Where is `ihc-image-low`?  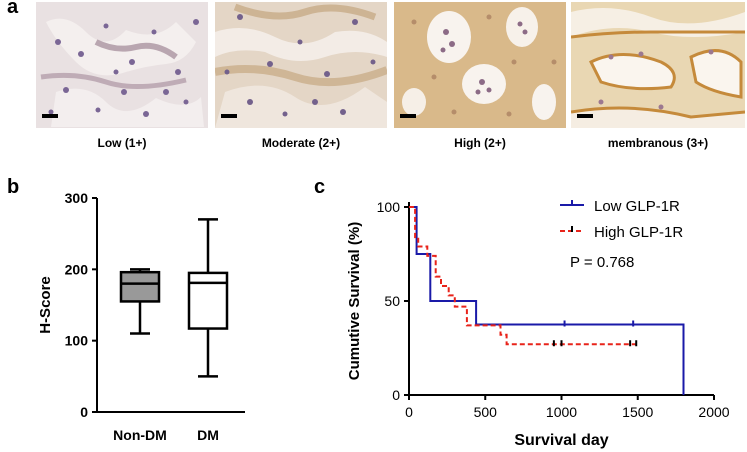 ihc-image-low is located at coordinates (122, 65).